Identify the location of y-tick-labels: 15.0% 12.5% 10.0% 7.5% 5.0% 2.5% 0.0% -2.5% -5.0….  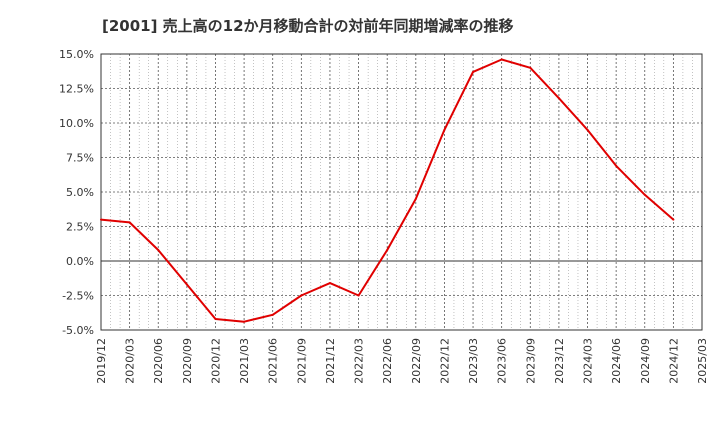
(76, 192).